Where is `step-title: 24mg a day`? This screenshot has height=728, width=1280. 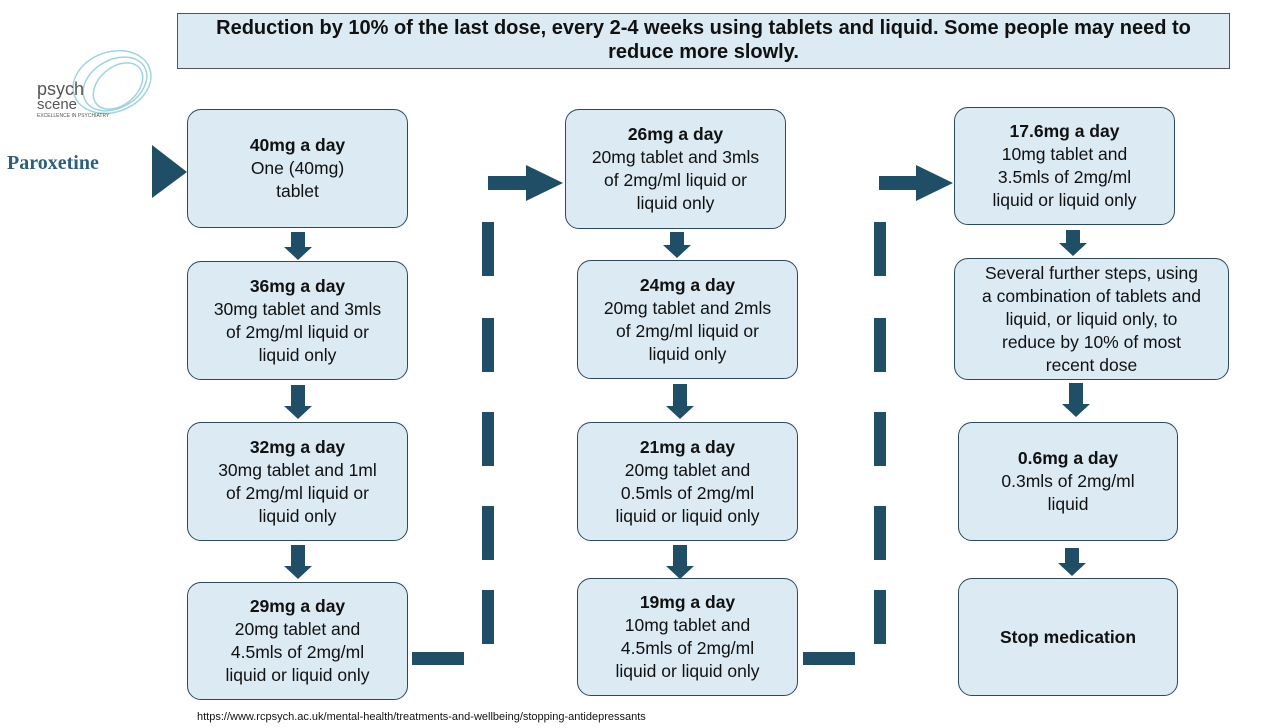 step-title: 24mg a day is located at coordinates (687, 284).